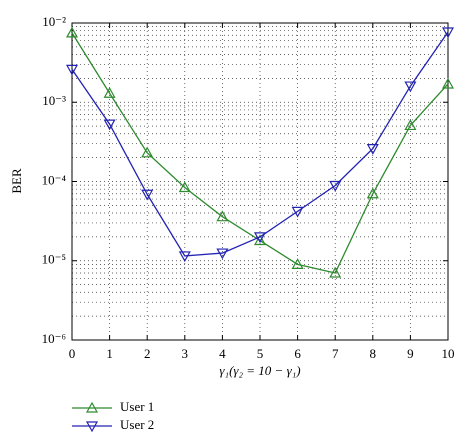 The width and height of the screenshot is (474, 448). What do you see at coordinates (259, 370) in the screenshot?
I see `x-axis-label: γ₁(γ₂ = 10 − γ₁)` at bounding box center [259, 370].